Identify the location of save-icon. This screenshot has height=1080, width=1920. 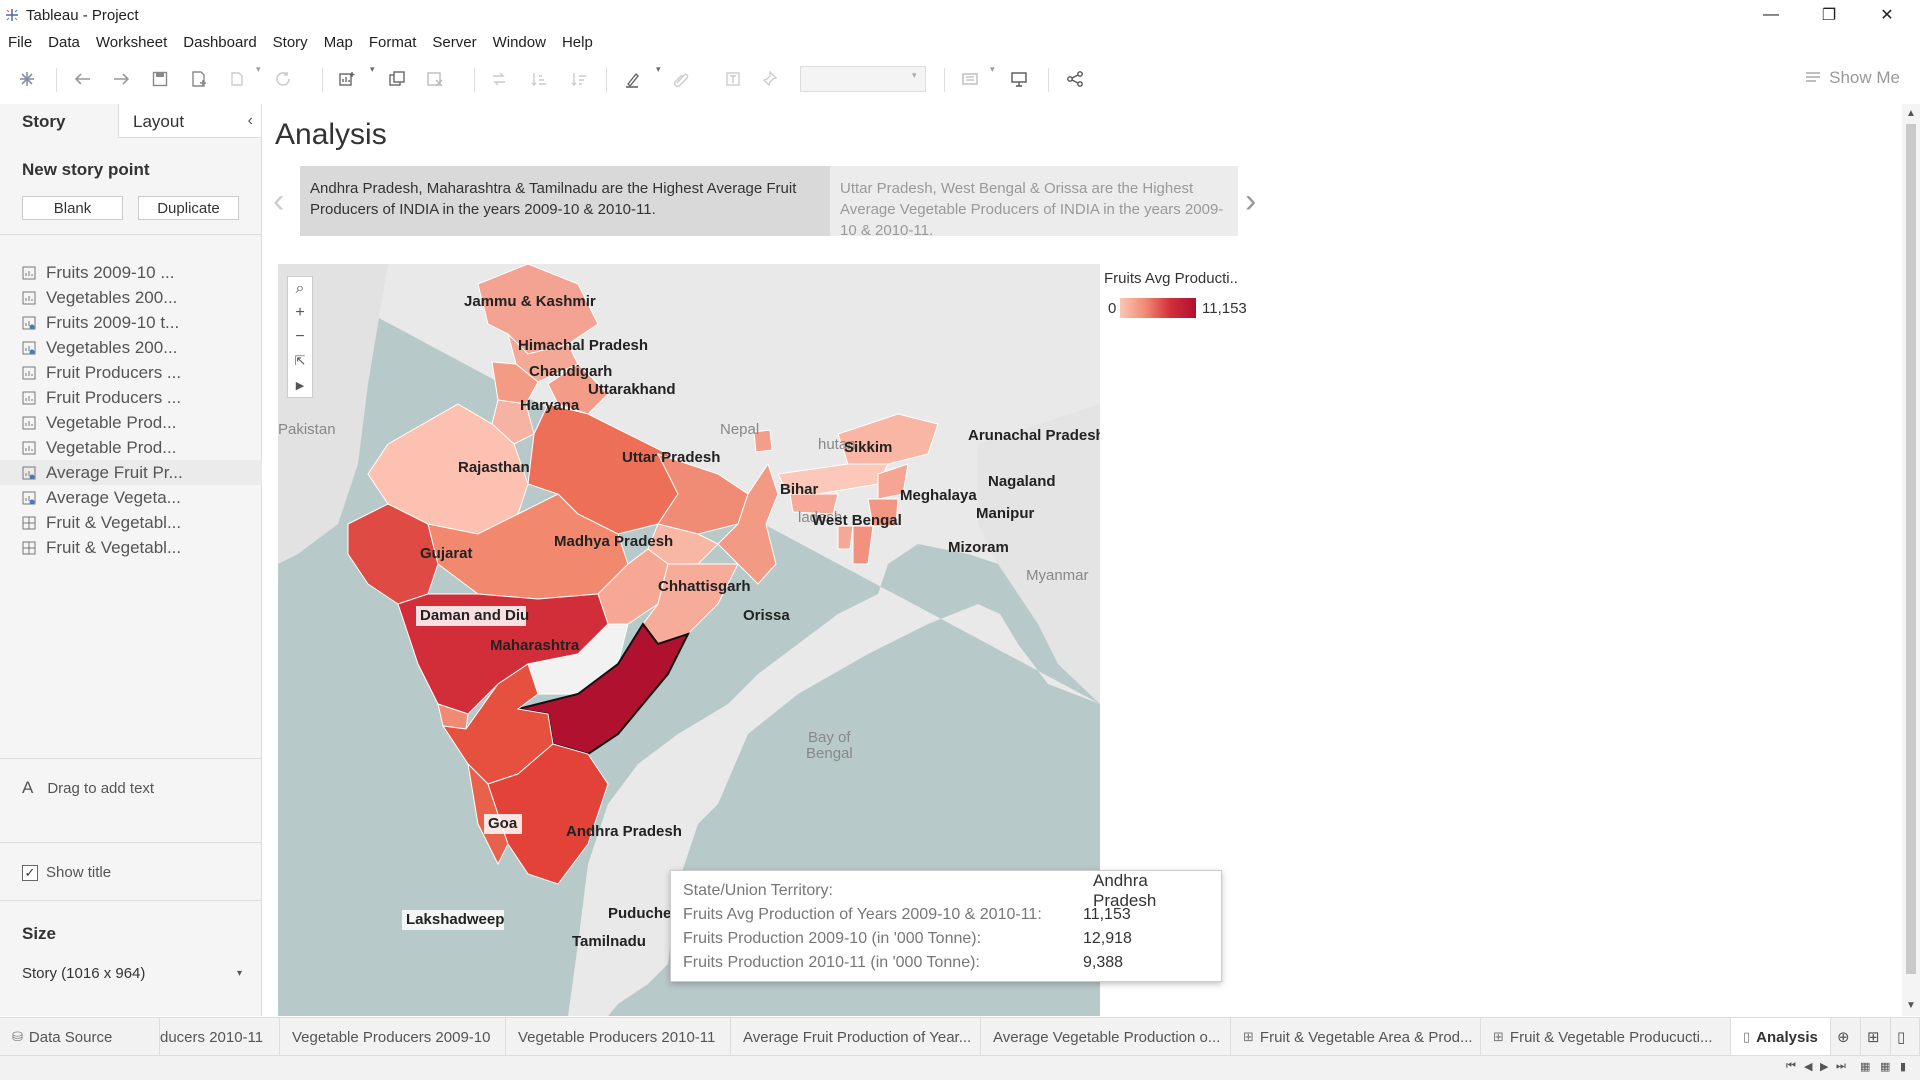
(160, 79).